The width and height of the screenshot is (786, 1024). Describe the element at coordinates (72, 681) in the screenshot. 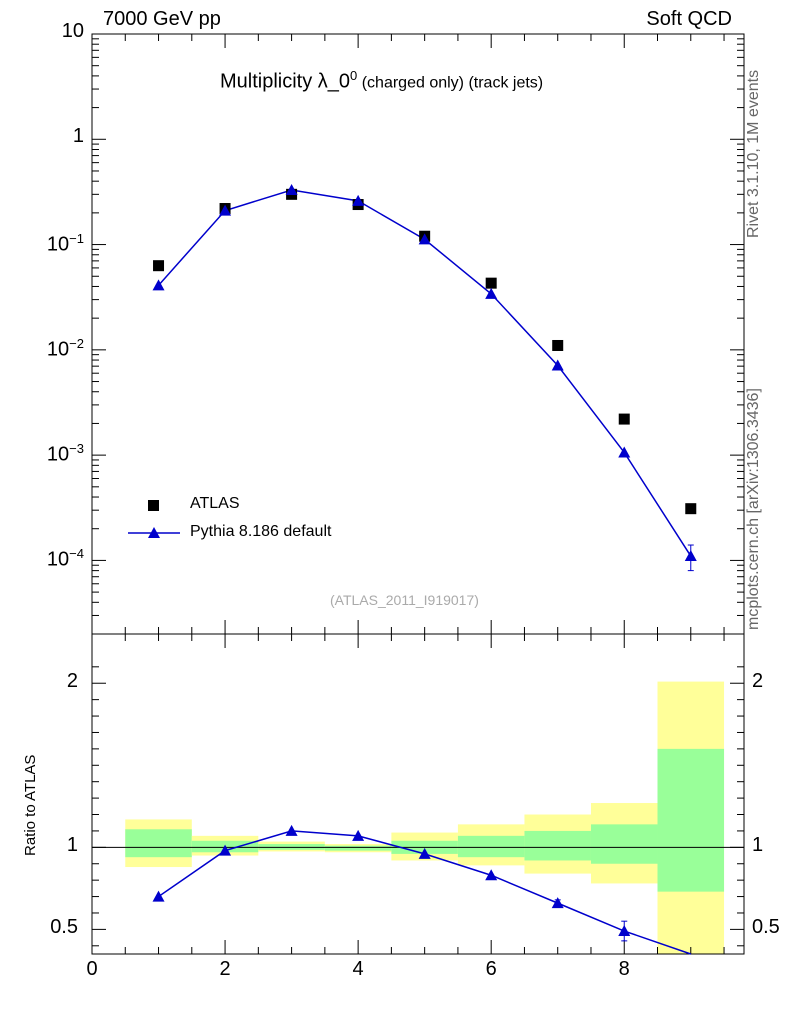

I see `ratio-y-tick-label-left: 2` at that location.